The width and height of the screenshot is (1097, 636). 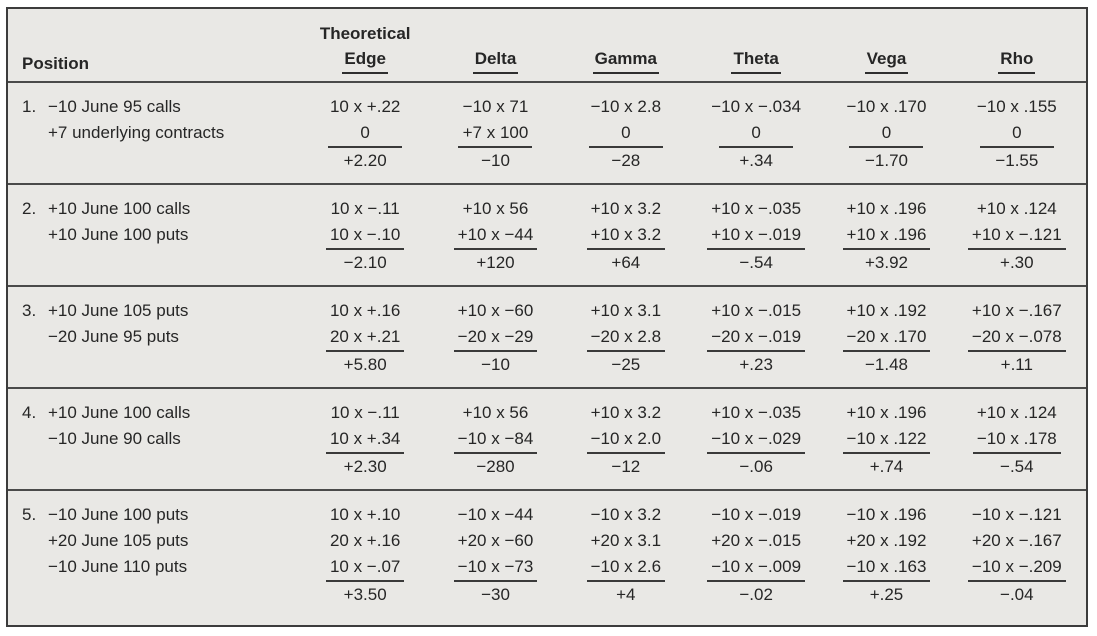 I want to click on edge-addend: 10 x +.10, so click(x=365, y=514).